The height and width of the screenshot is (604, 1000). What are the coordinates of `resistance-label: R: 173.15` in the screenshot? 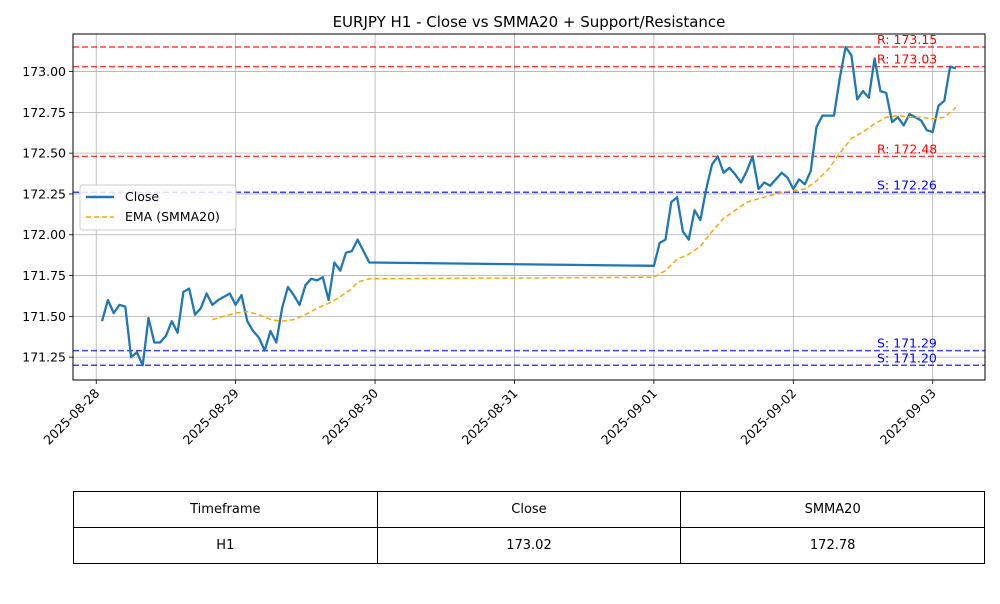 It's located at (907, 39).